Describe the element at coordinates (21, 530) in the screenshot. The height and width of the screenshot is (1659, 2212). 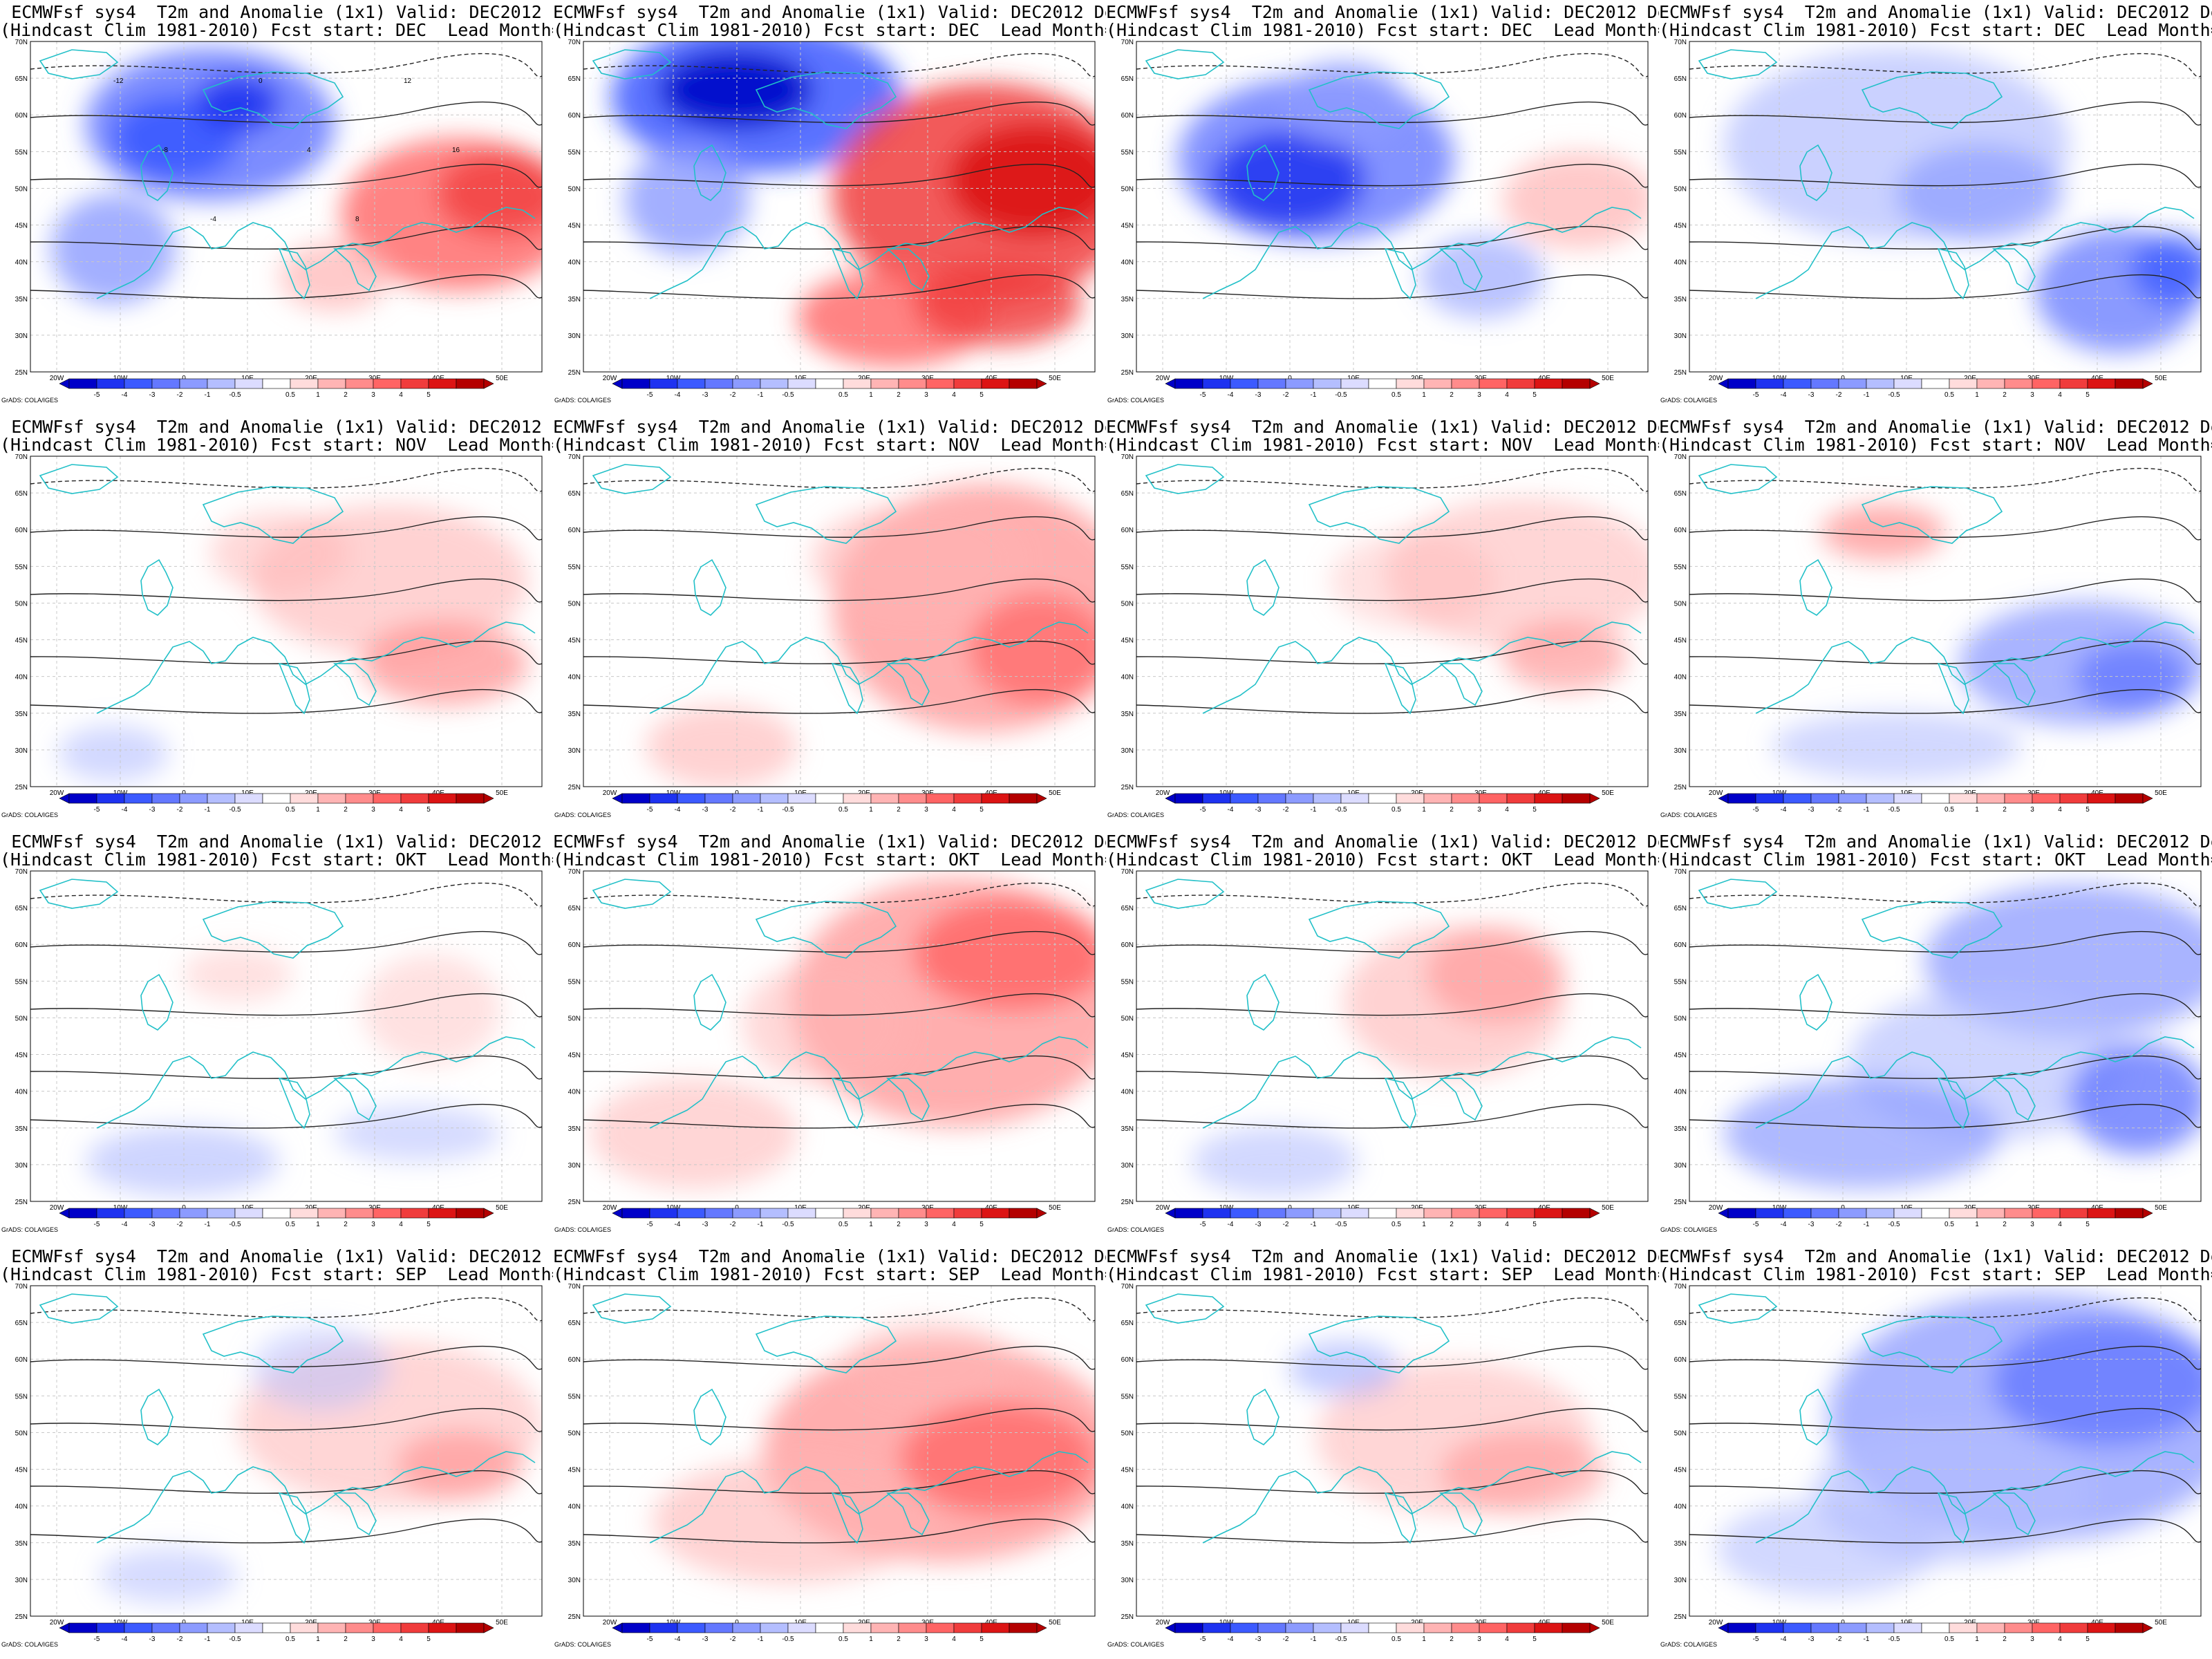
I see `lat-tick-label: 60N` at that location.